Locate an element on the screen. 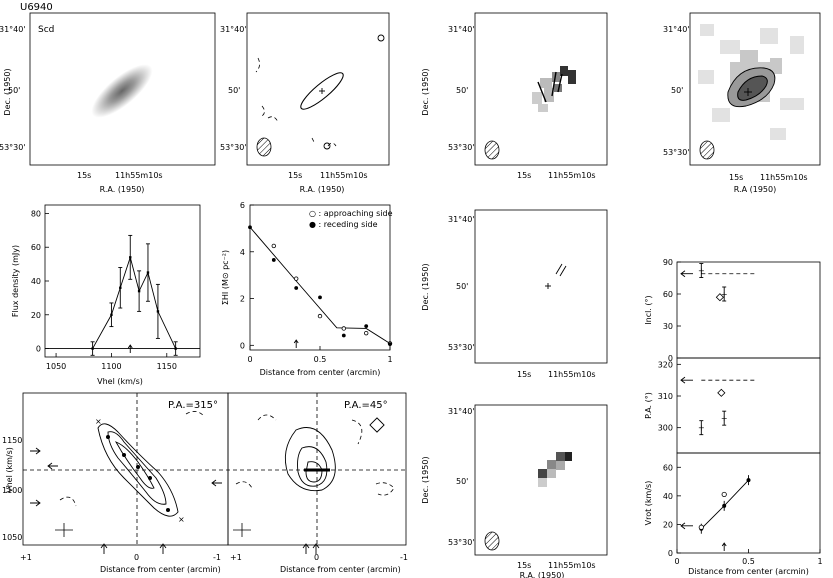 This screenshot has height=578, width=833. spectrum-x-label: Vhel (km/s) is located at coordinates (120, 381).